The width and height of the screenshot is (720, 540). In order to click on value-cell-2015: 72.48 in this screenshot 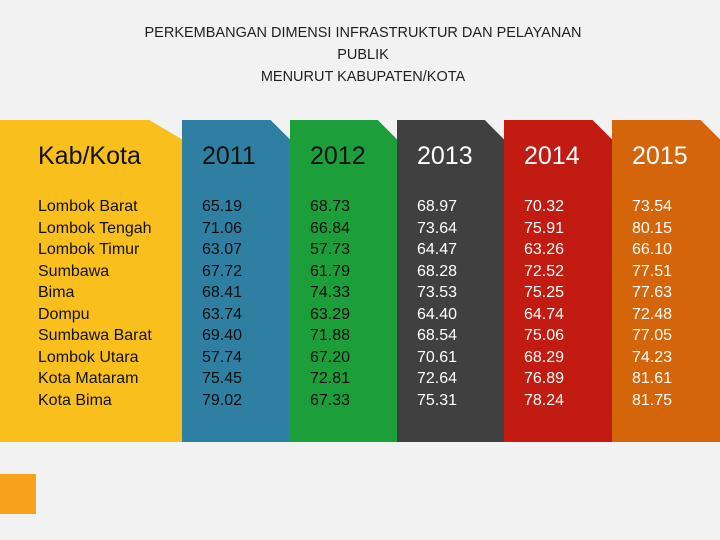, I will do `click(652, 314)`.